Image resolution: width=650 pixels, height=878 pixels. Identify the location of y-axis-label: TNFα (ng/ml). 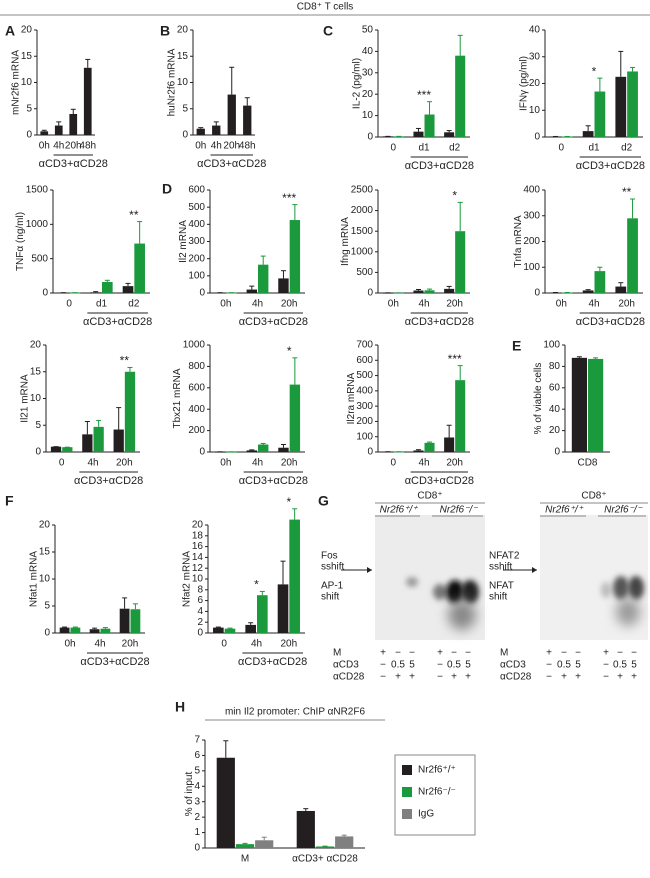
(20, 241).